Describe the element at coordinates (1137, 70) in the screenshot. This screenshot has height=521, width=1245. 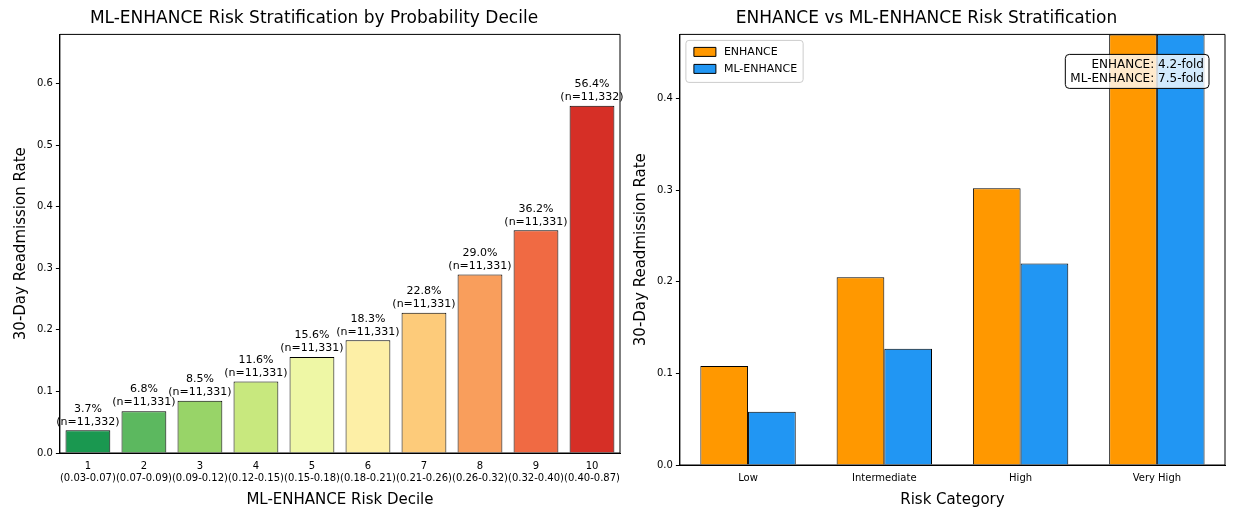
I see `annotation: ENHANCE: 4.2-fold ML-ENHANCE: 7.5-fold` at that location.